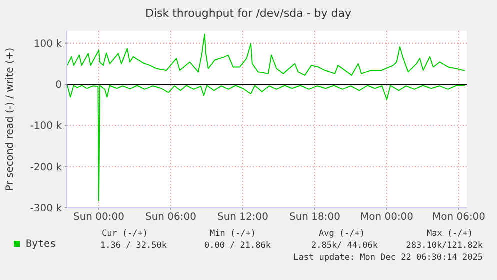 The height and width of the screenshot is (280, 497). I want to click on line-series, so click(266, 55).